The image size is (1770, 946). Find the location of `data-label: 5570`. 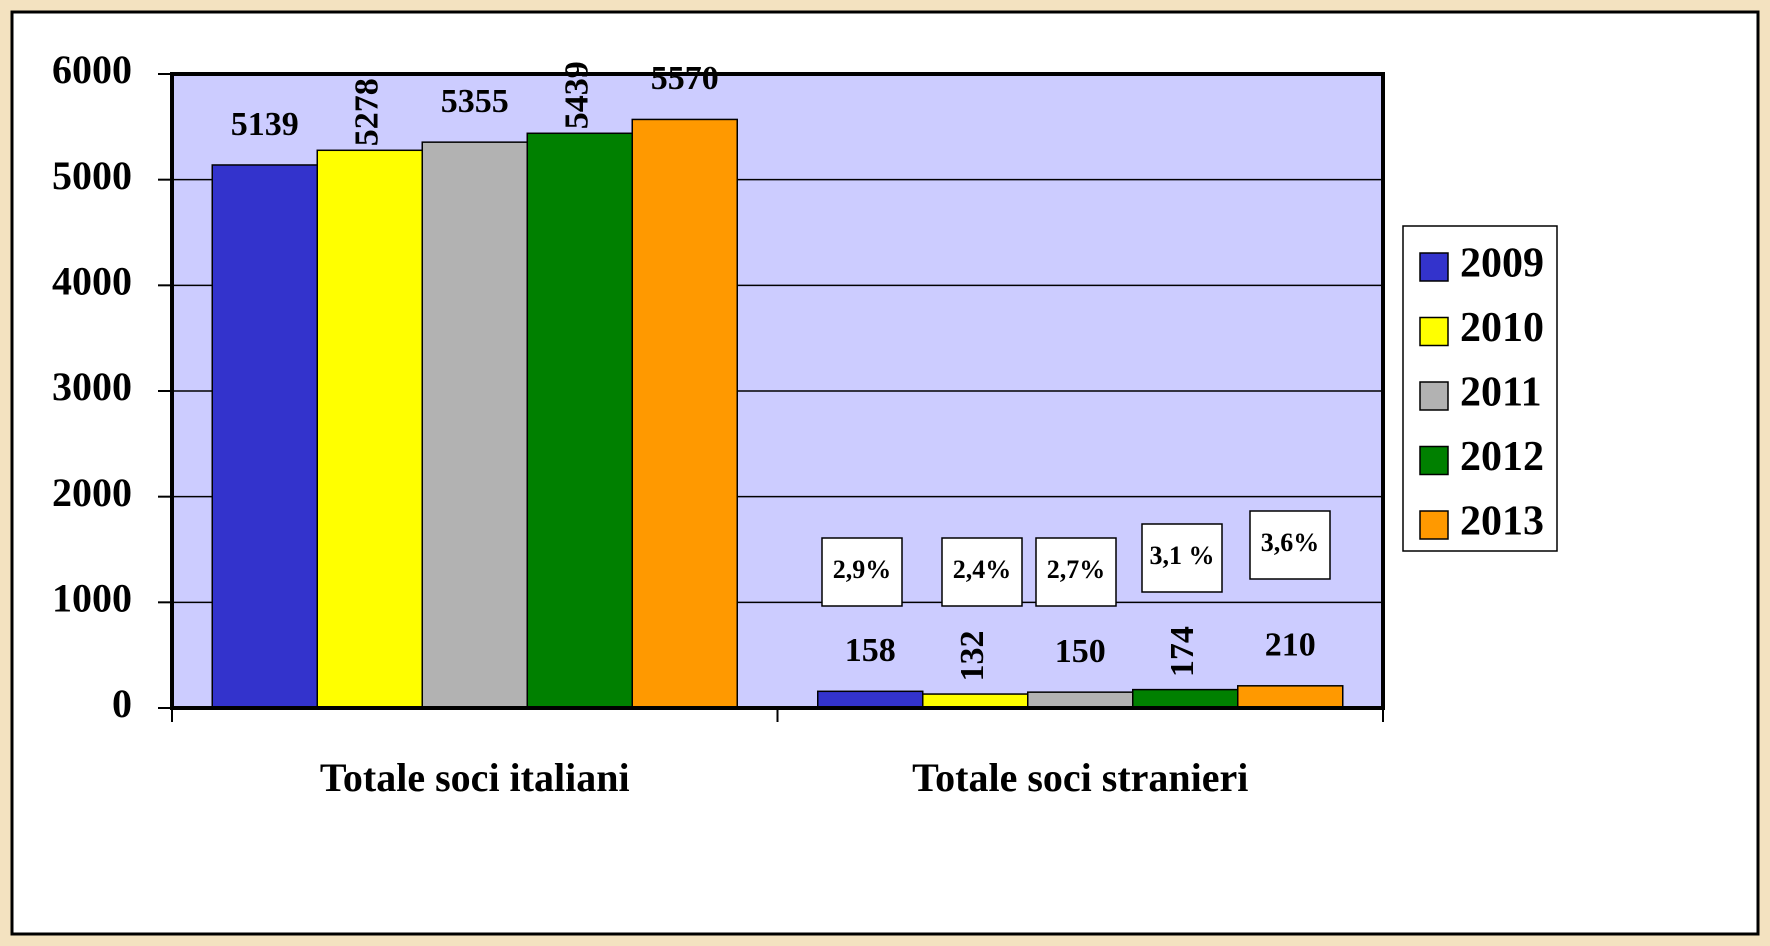

data-label: 5570 is located at coordinates (685, 78).